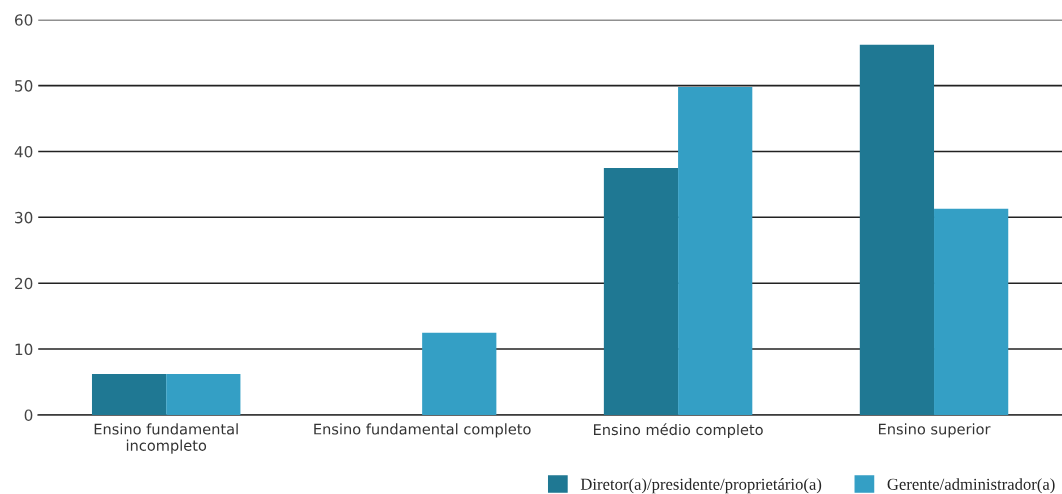  I want to click on legend-label: Gerente/administrador(a), so click(971, 486).